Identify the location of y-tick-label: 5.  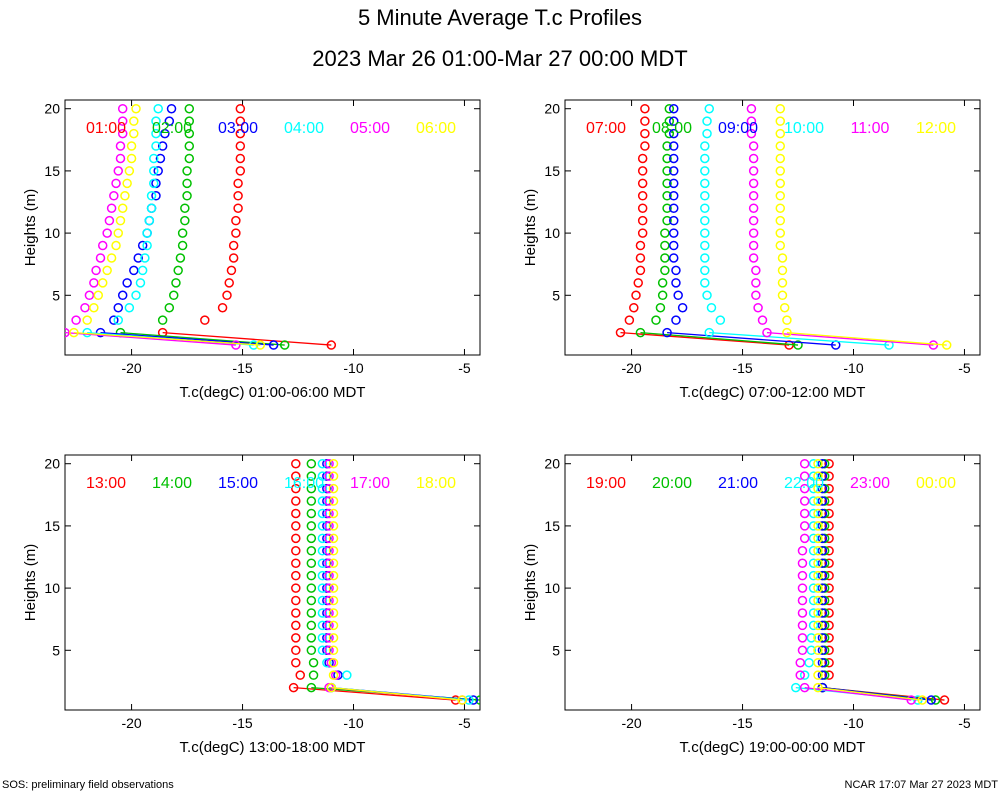
(56, 295).